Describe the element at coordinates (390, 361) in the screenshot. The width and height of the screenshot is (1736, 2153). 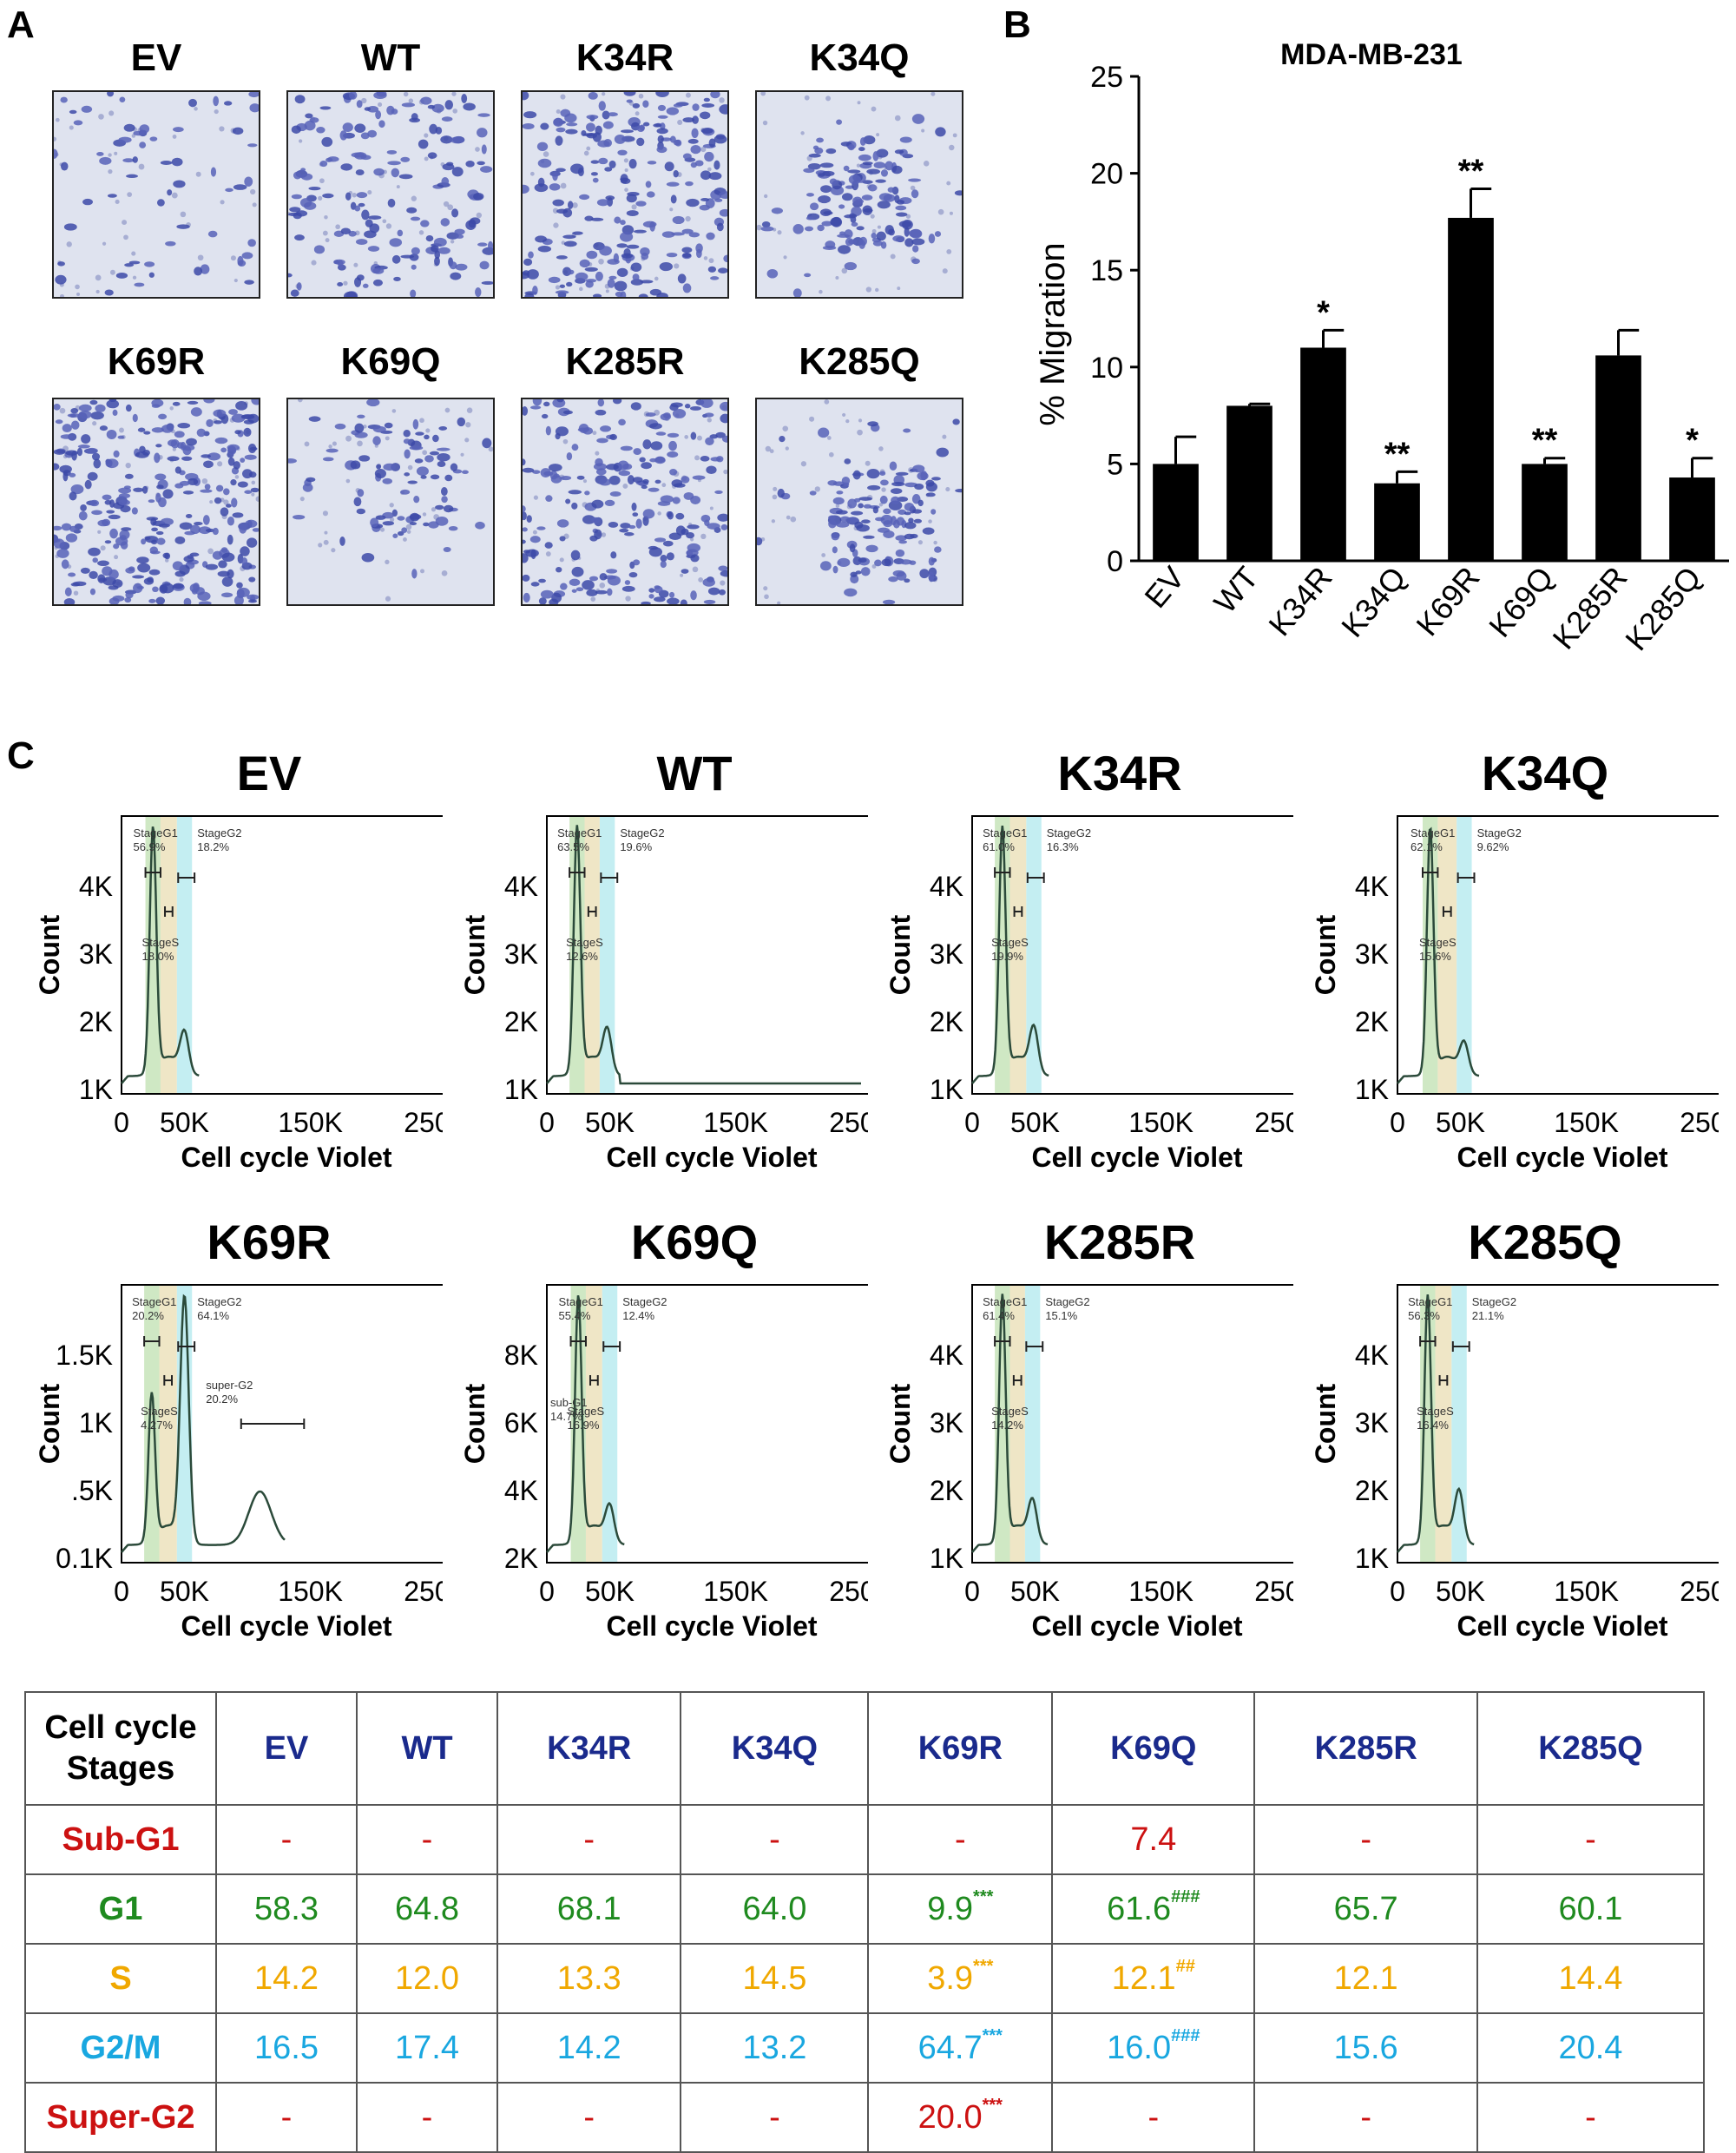
I see `micrograph-title: K69Q` at that location.